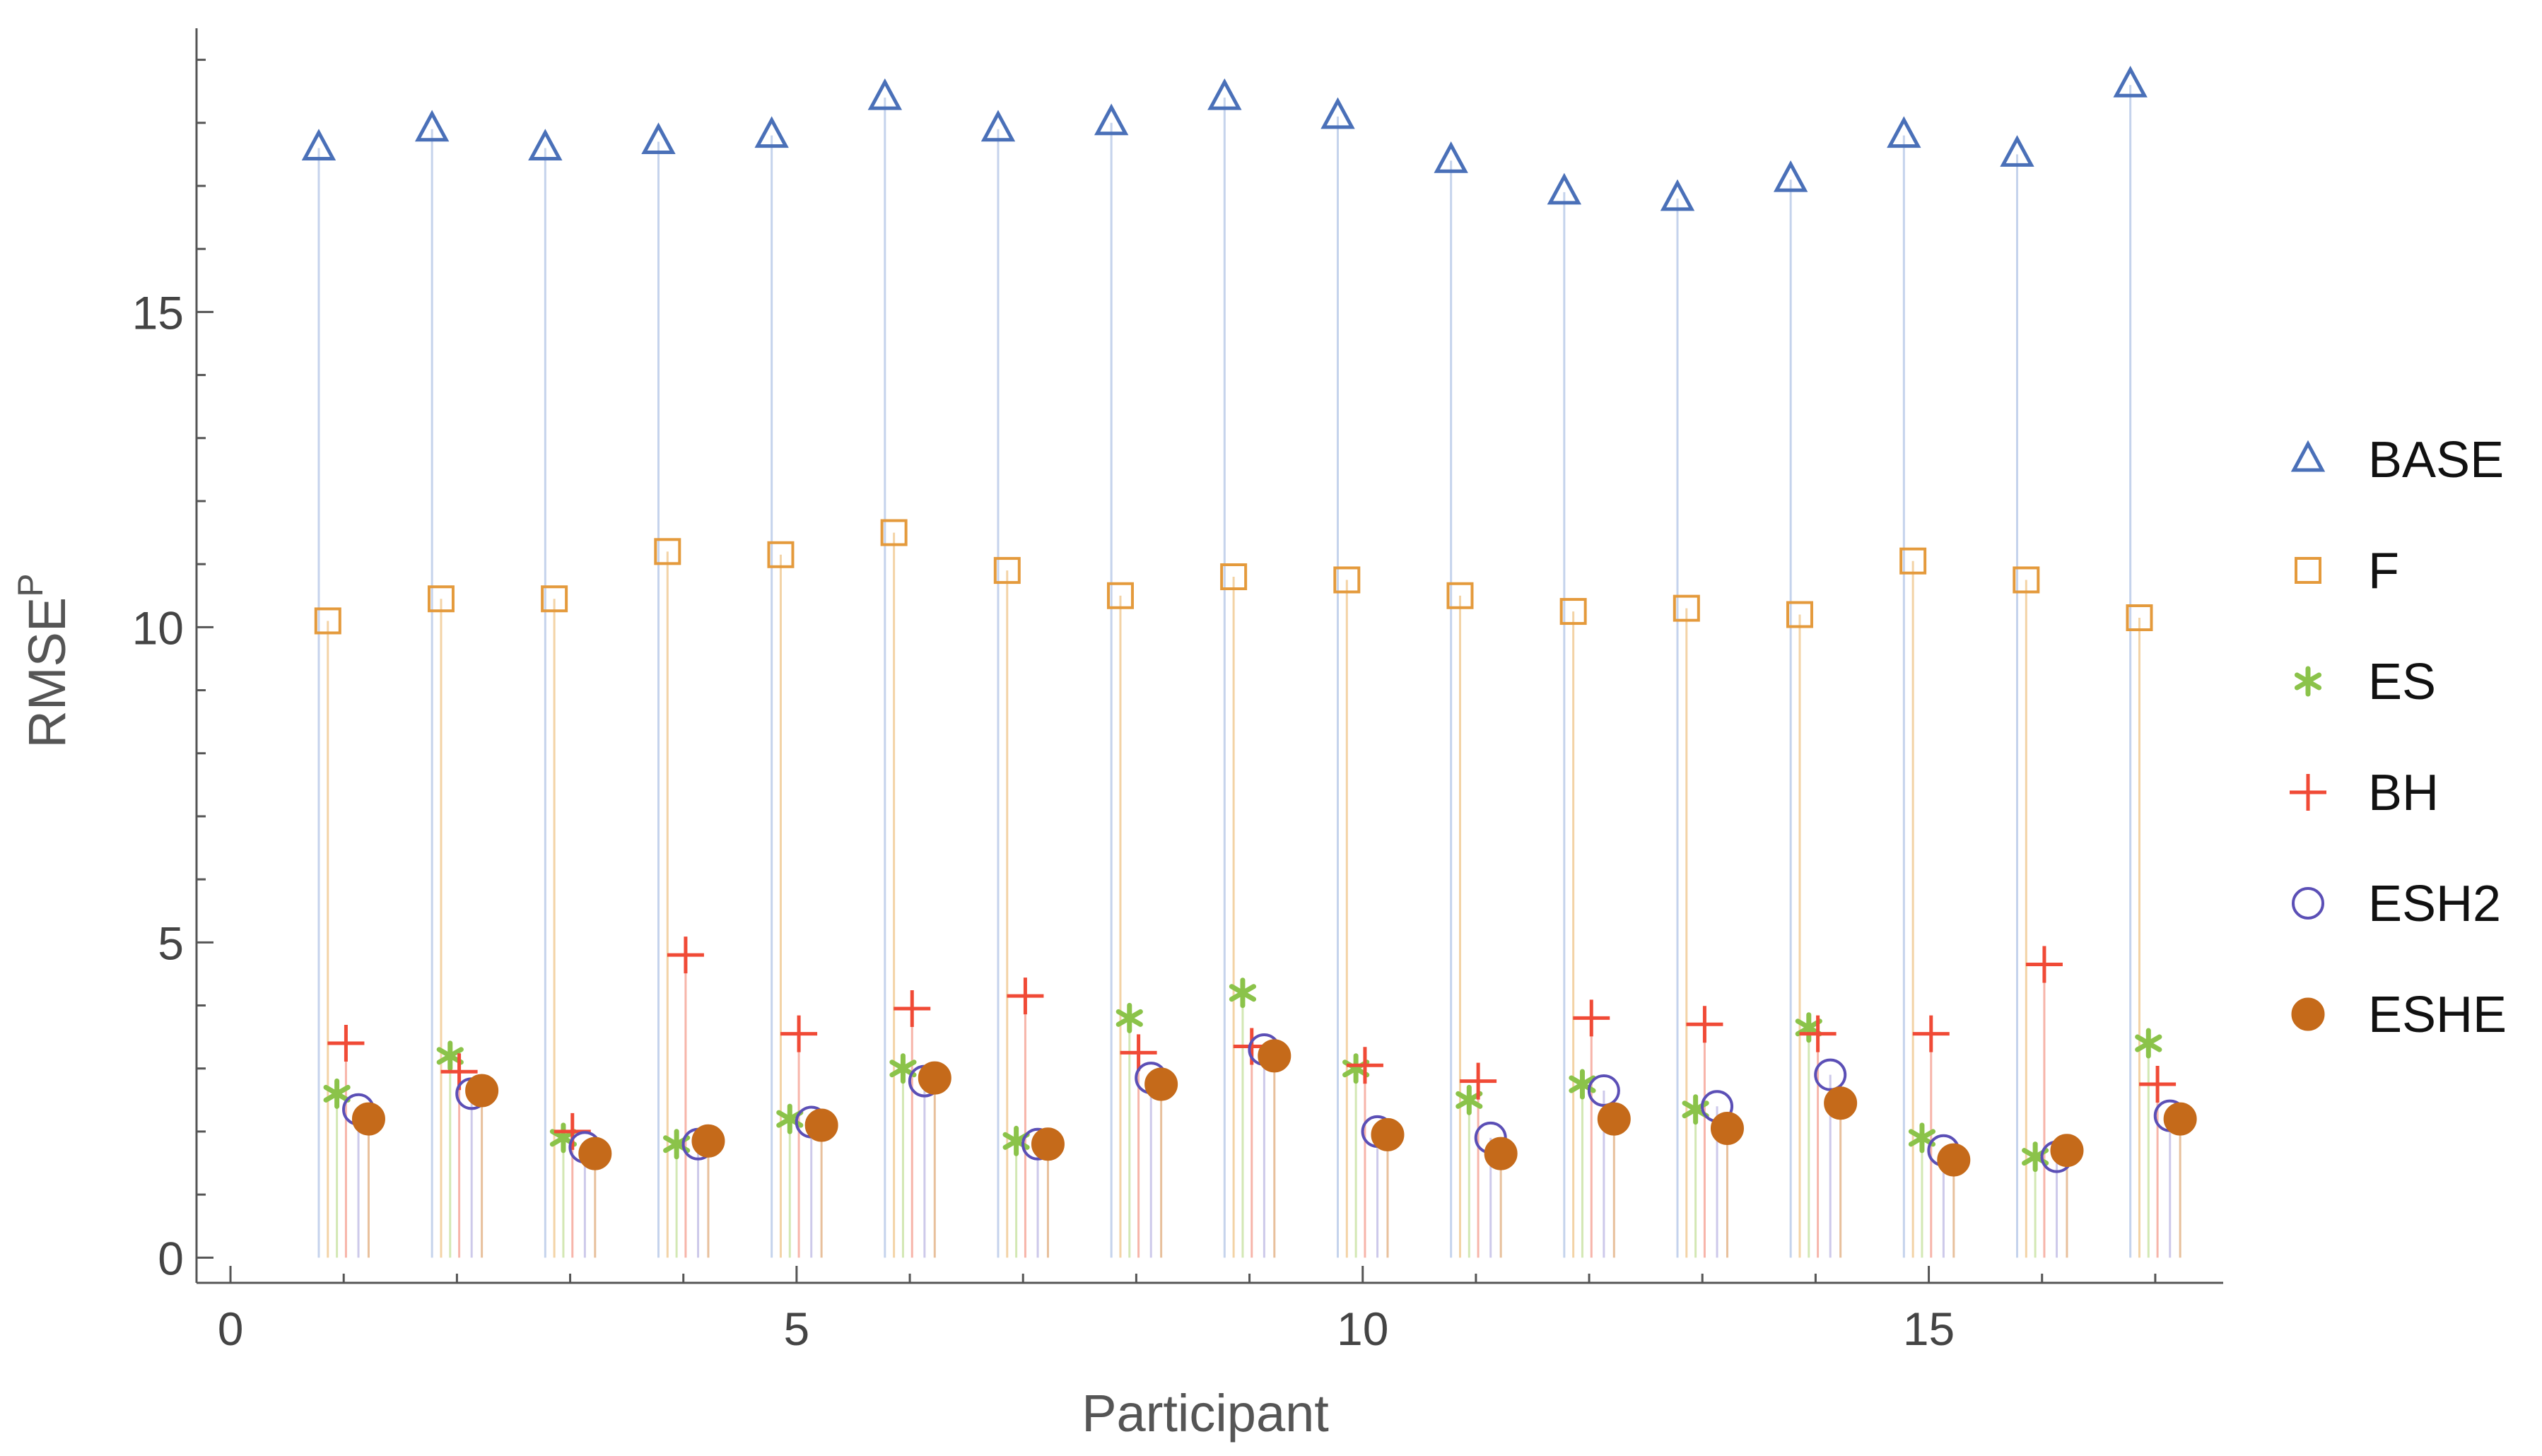 The height and width of the screenshot is (1456, 2542). I want to click on point-bh-p6, so click(912, 1008).